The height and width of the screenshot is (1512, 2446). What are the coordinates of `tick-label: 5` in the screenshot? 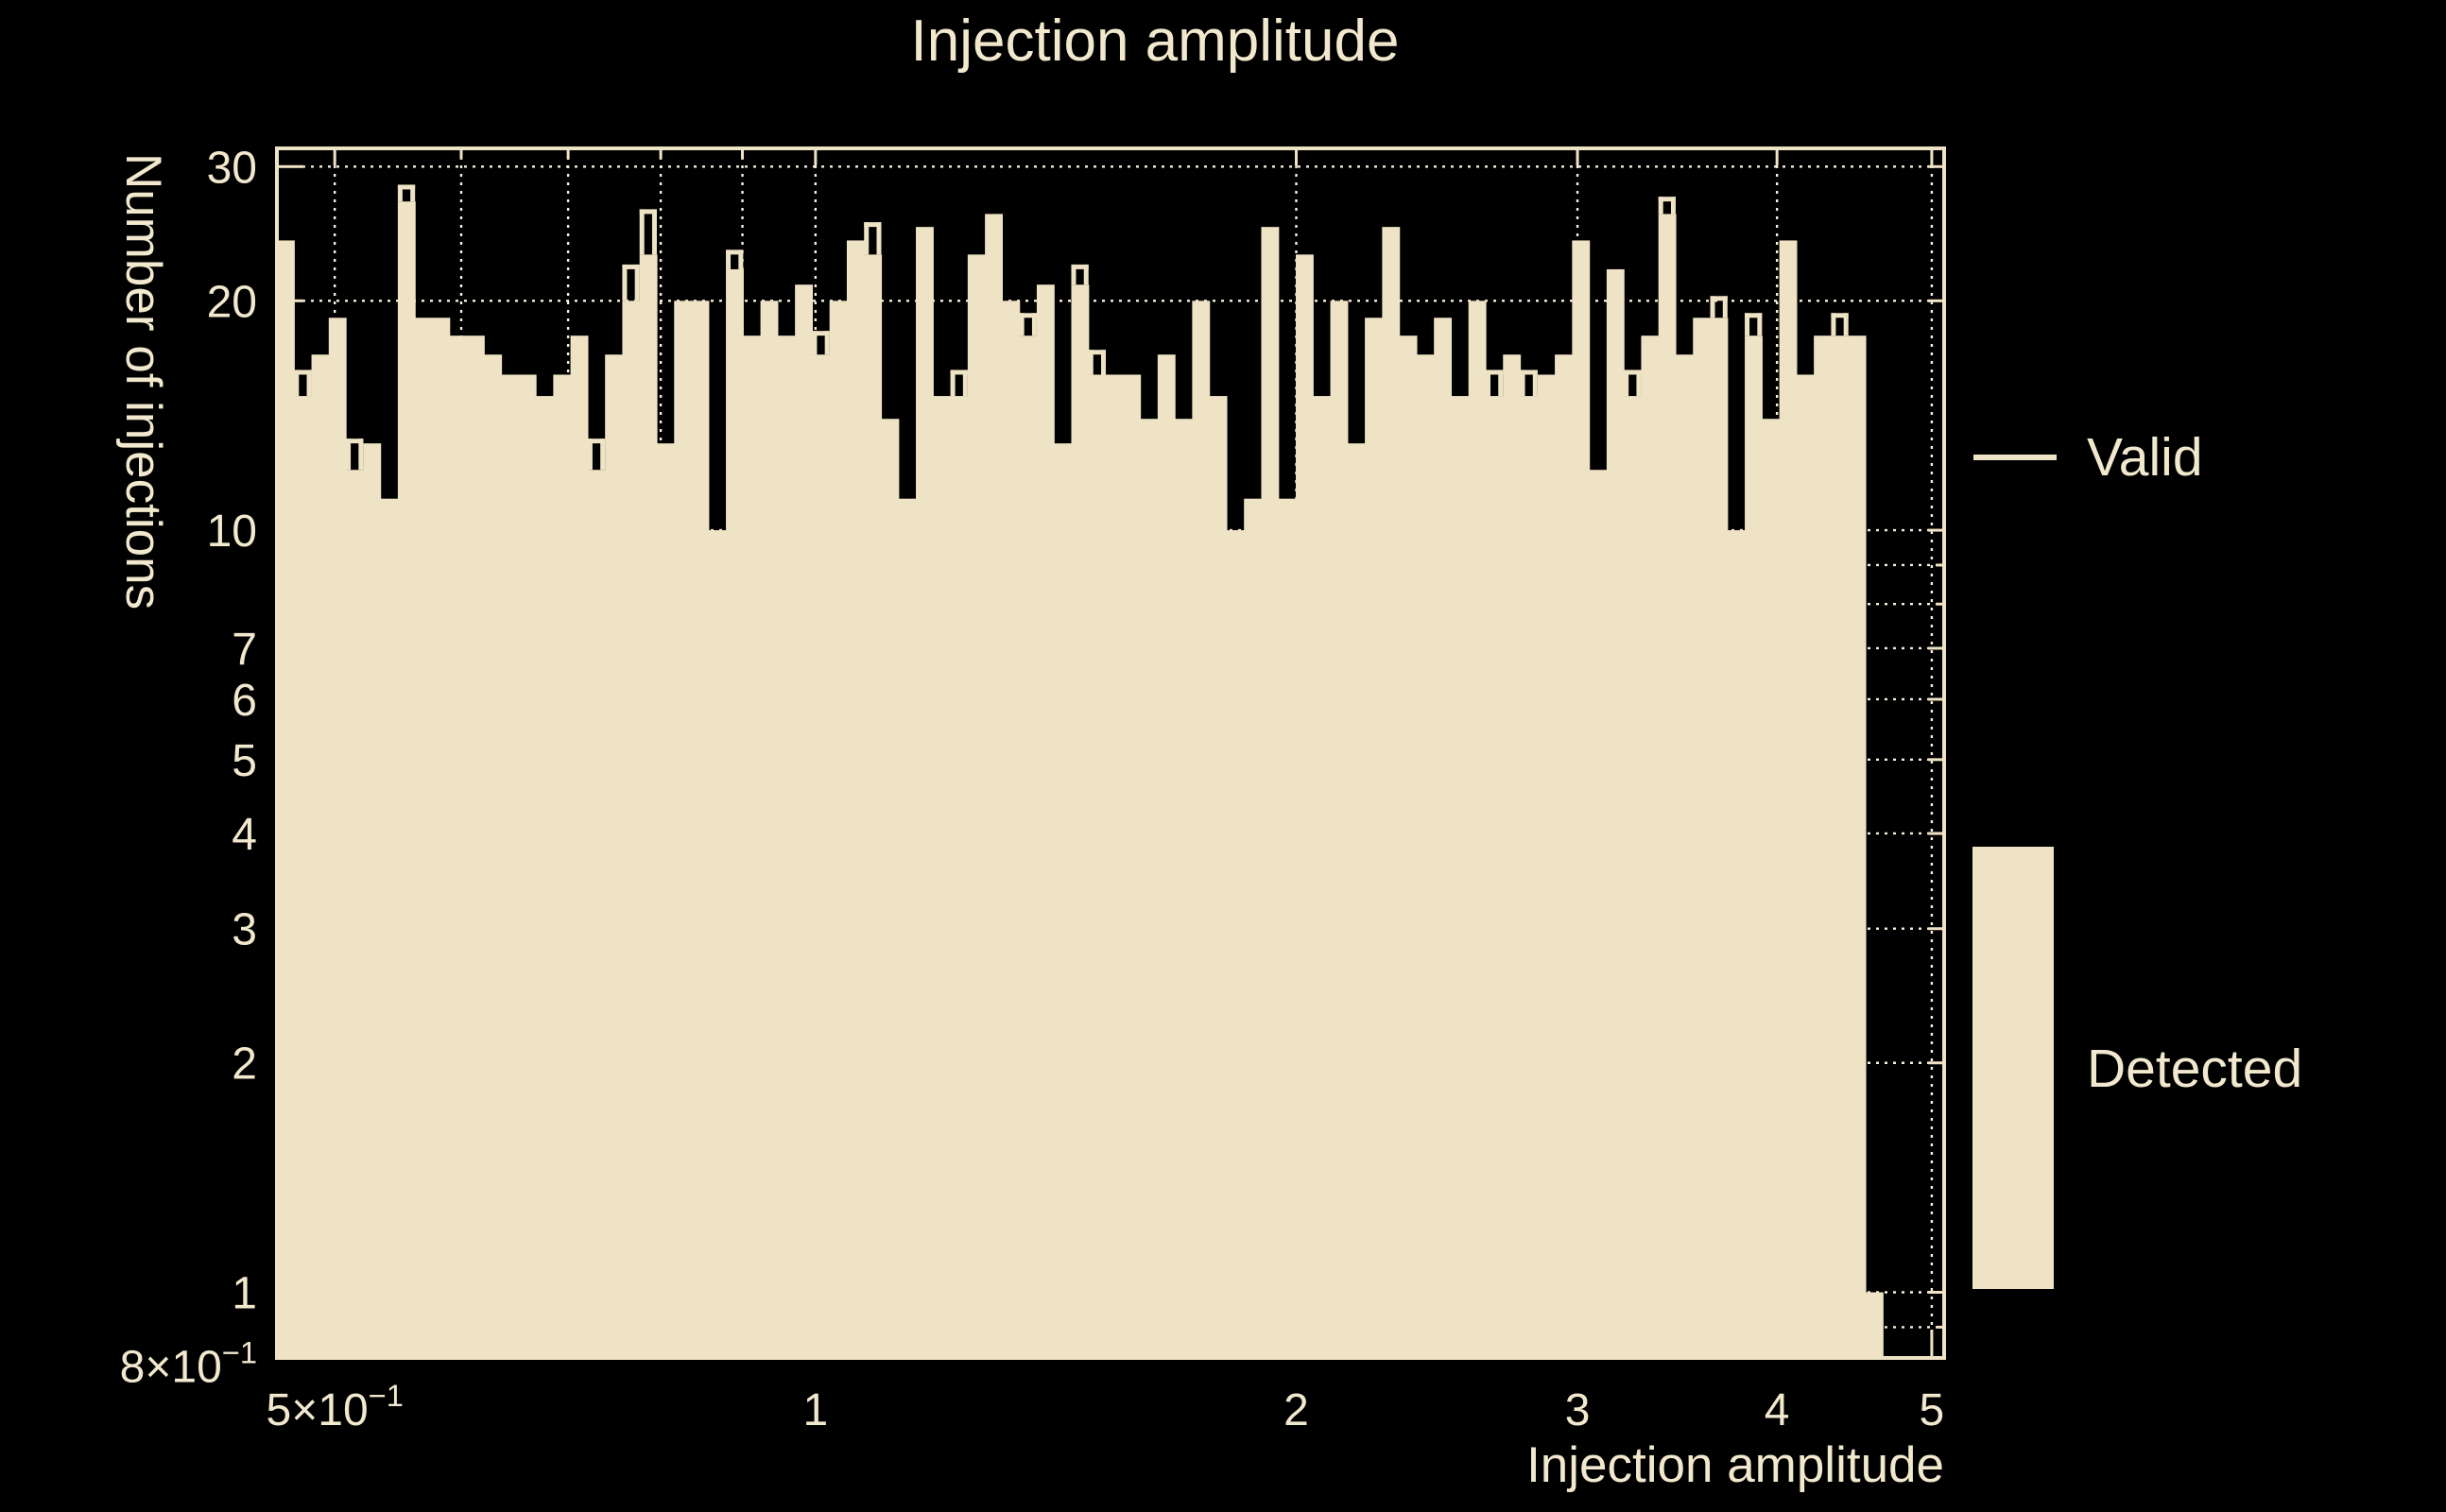 It's located at (245, 761).